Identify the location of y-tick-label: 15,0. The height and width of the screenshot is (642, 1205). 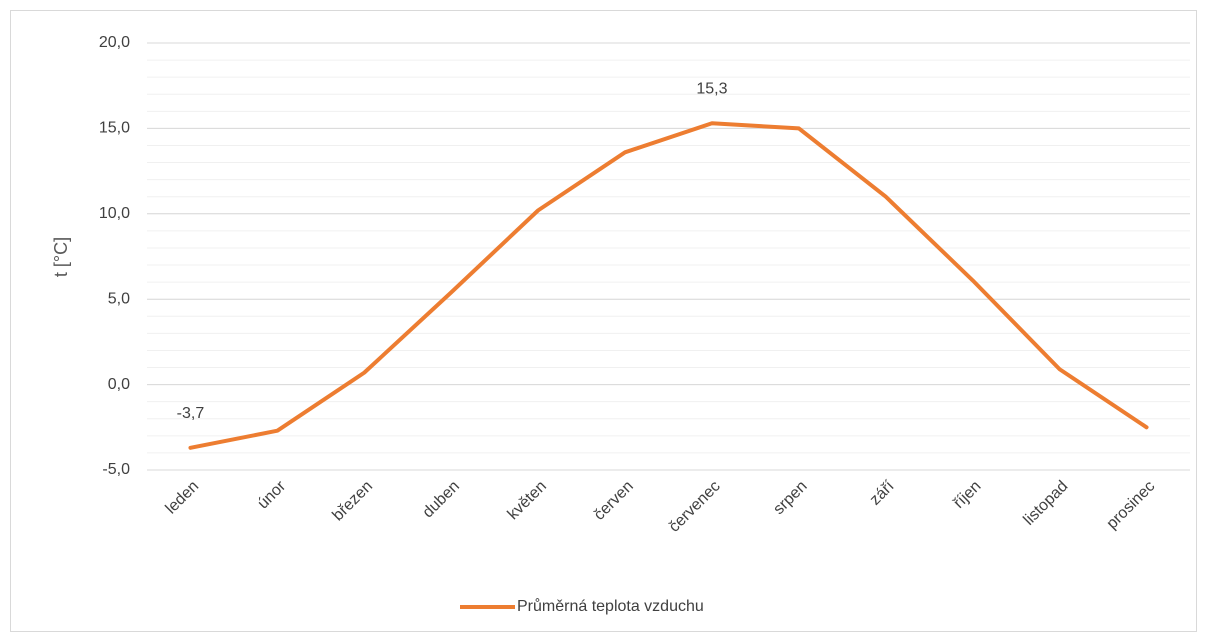
(114, 128).